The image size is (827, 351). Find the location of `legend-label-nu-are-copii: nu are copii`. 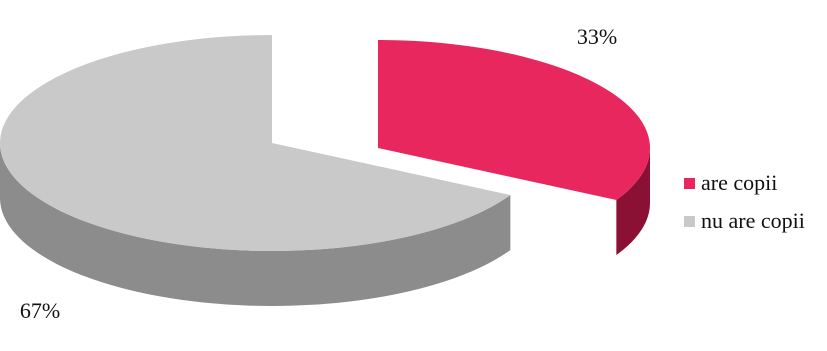

legend-label-nu-are-copii: nu are copii is located at coordinates (753, 220).